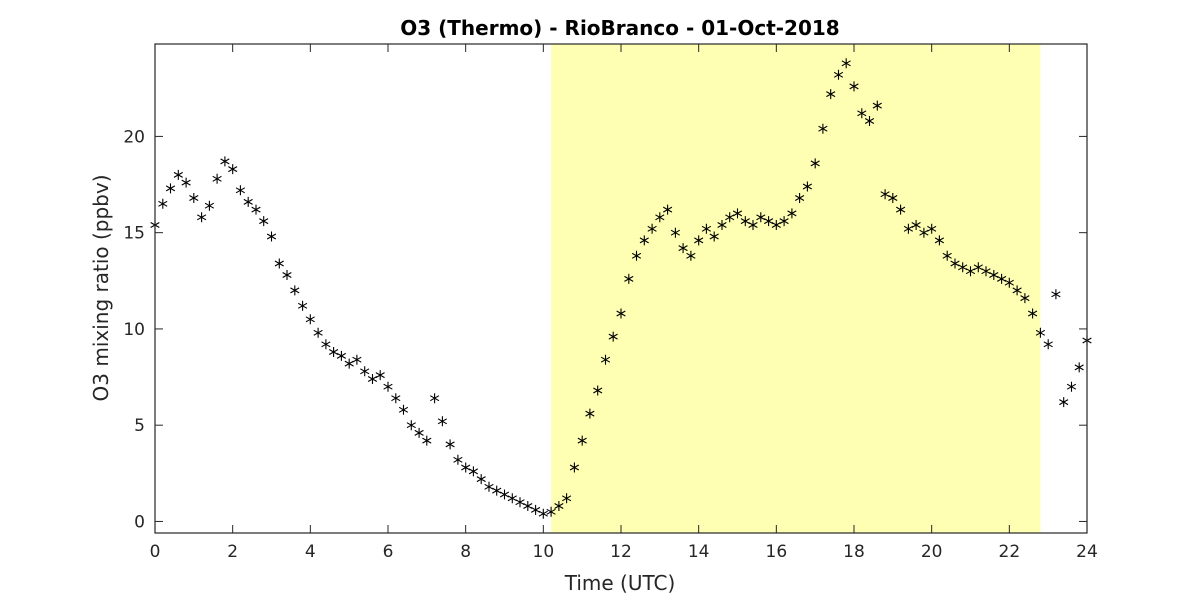 Image resolution: width=1200 pixels, height=600 pixels. Describe the element at coordinates (854, 552) in the screenshot. I see `x-tick-label: 18` at that location.